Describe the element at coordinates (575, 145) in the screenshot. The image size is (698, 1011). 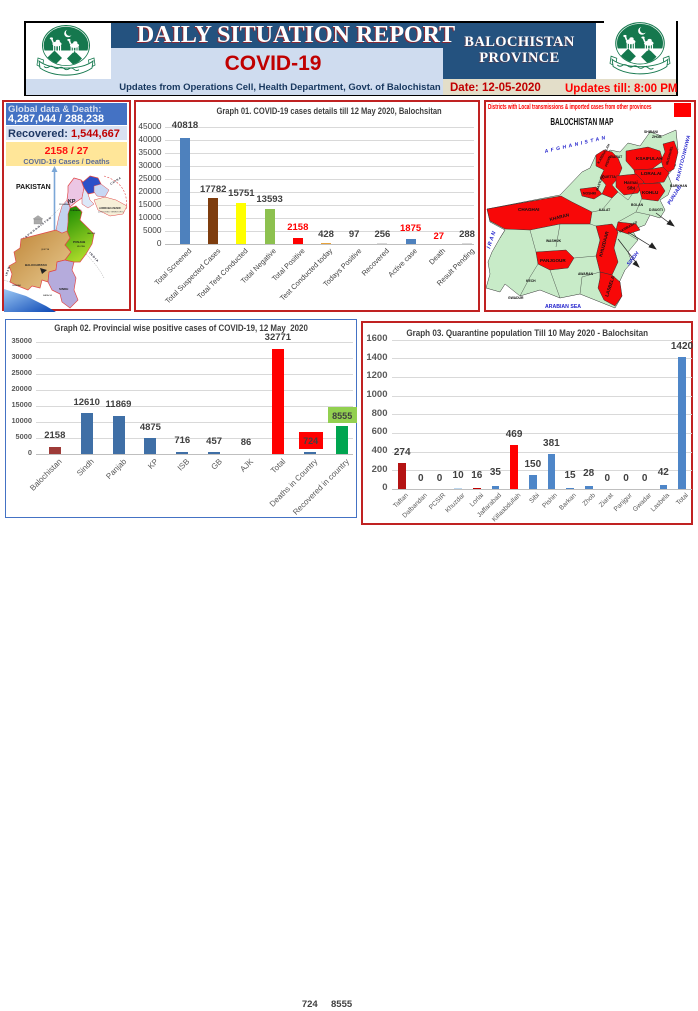
I see `svg-text: AFGHANISTAN` at that location.